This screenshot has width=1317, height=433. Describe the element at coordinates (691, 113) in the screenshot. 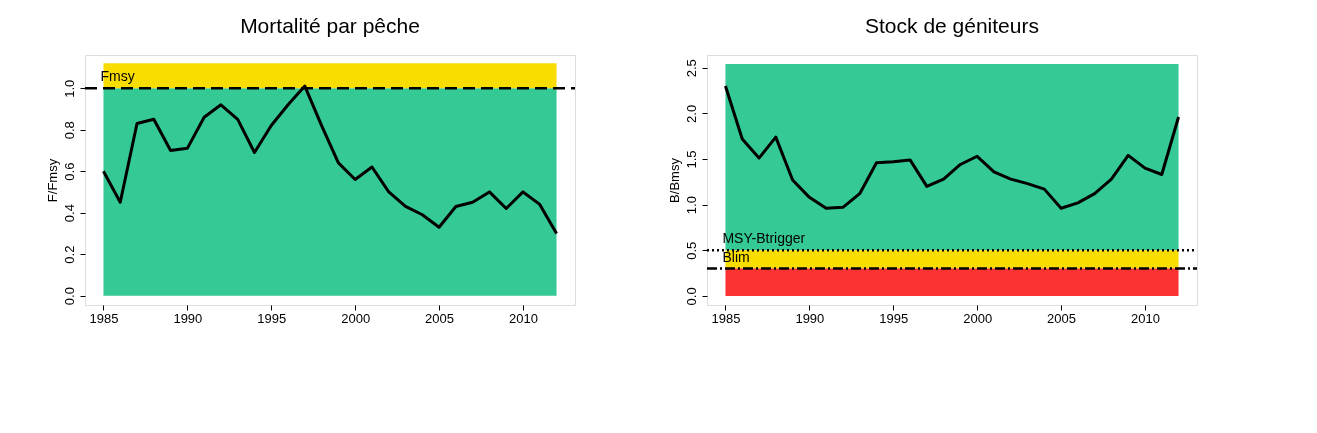

I see `y-tick-label: 2.0` at that location.